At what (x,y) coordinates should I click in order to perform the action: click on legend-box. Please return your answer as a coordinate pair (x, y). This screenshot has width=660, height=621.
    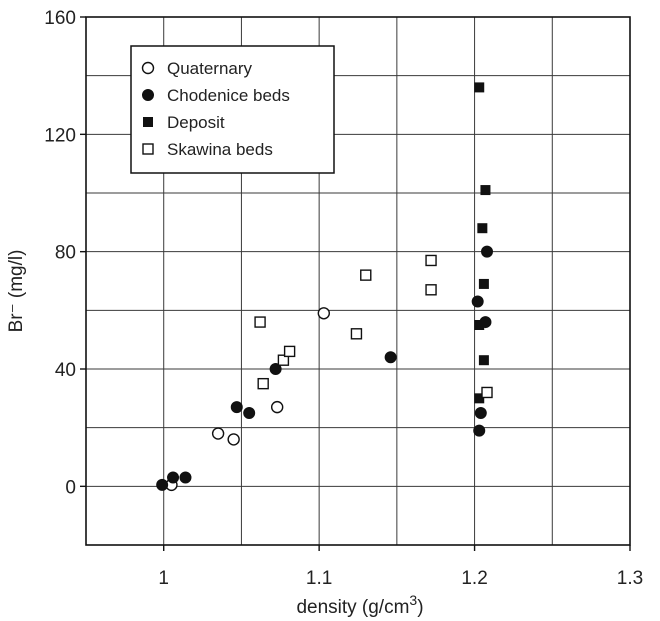
    Looking at the image, I should click on (232, 109).